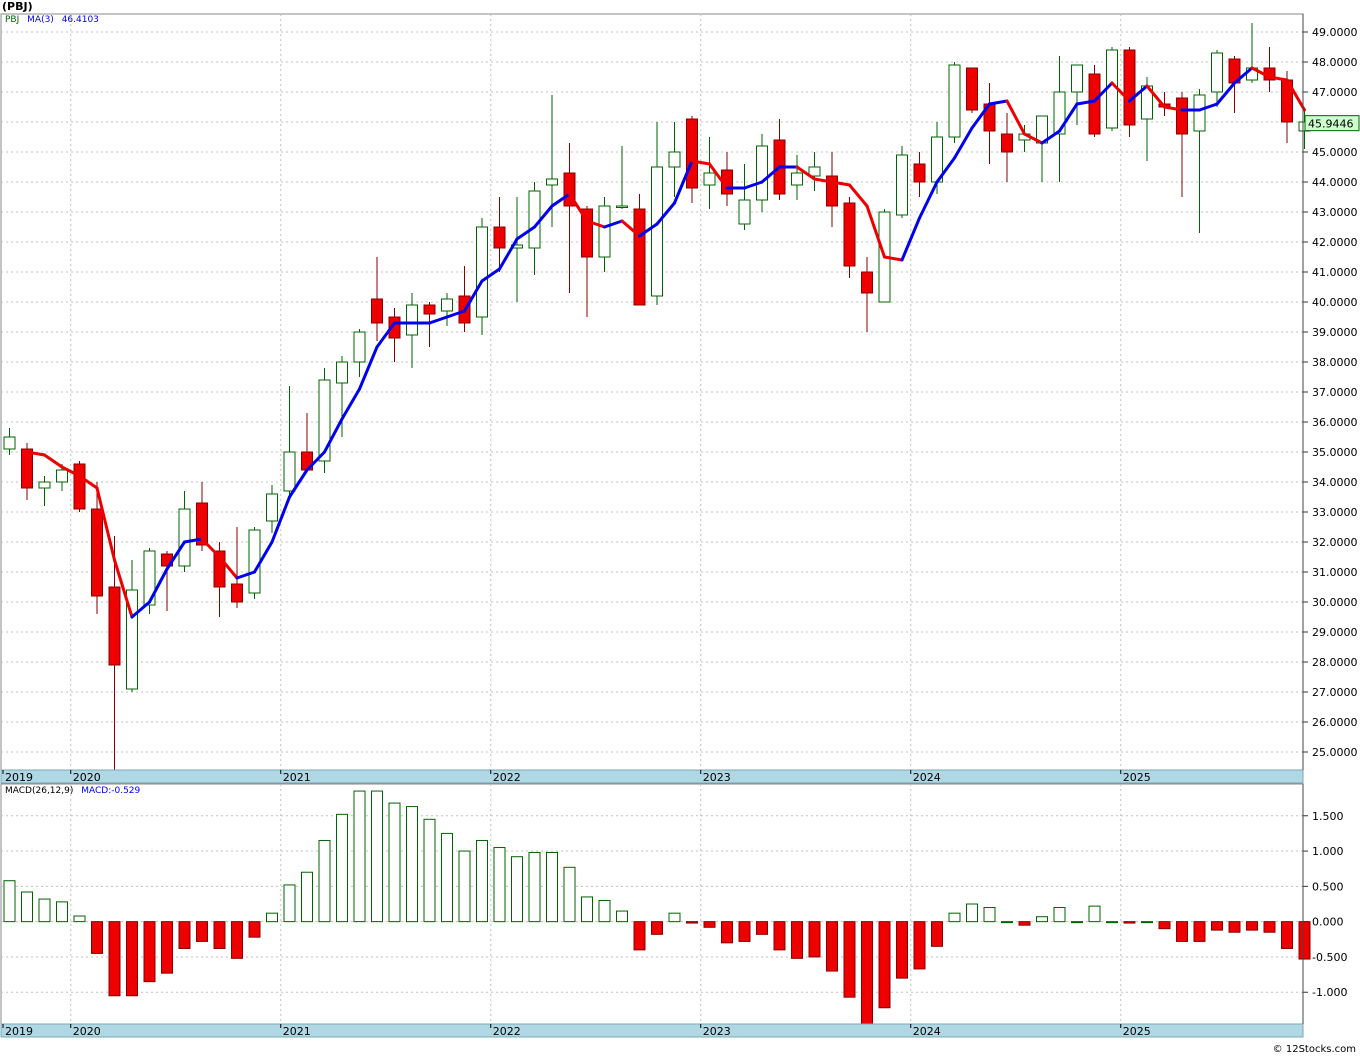 The image size is (1360, 1056). I want to click on price-legend-symbol: PBJ, so click(12, 20).